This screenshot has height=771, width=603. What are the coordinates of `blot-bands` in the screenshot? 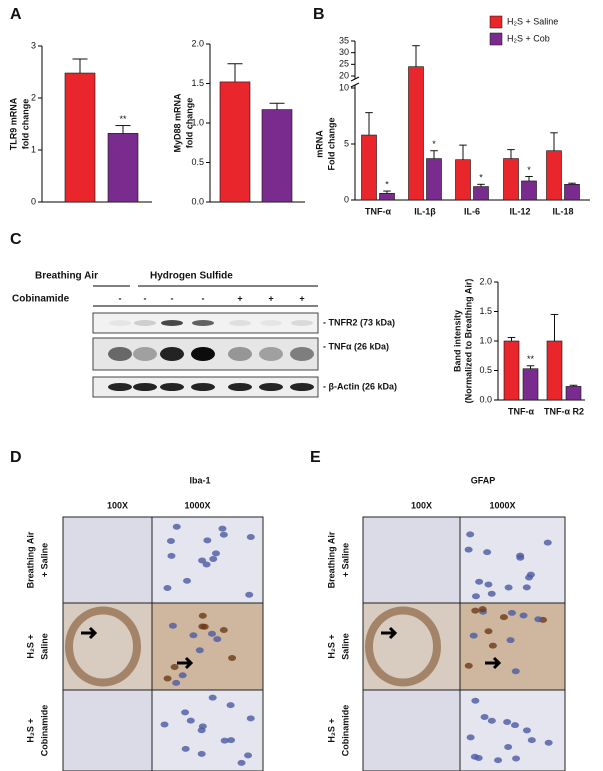 It's located at (211, 355).